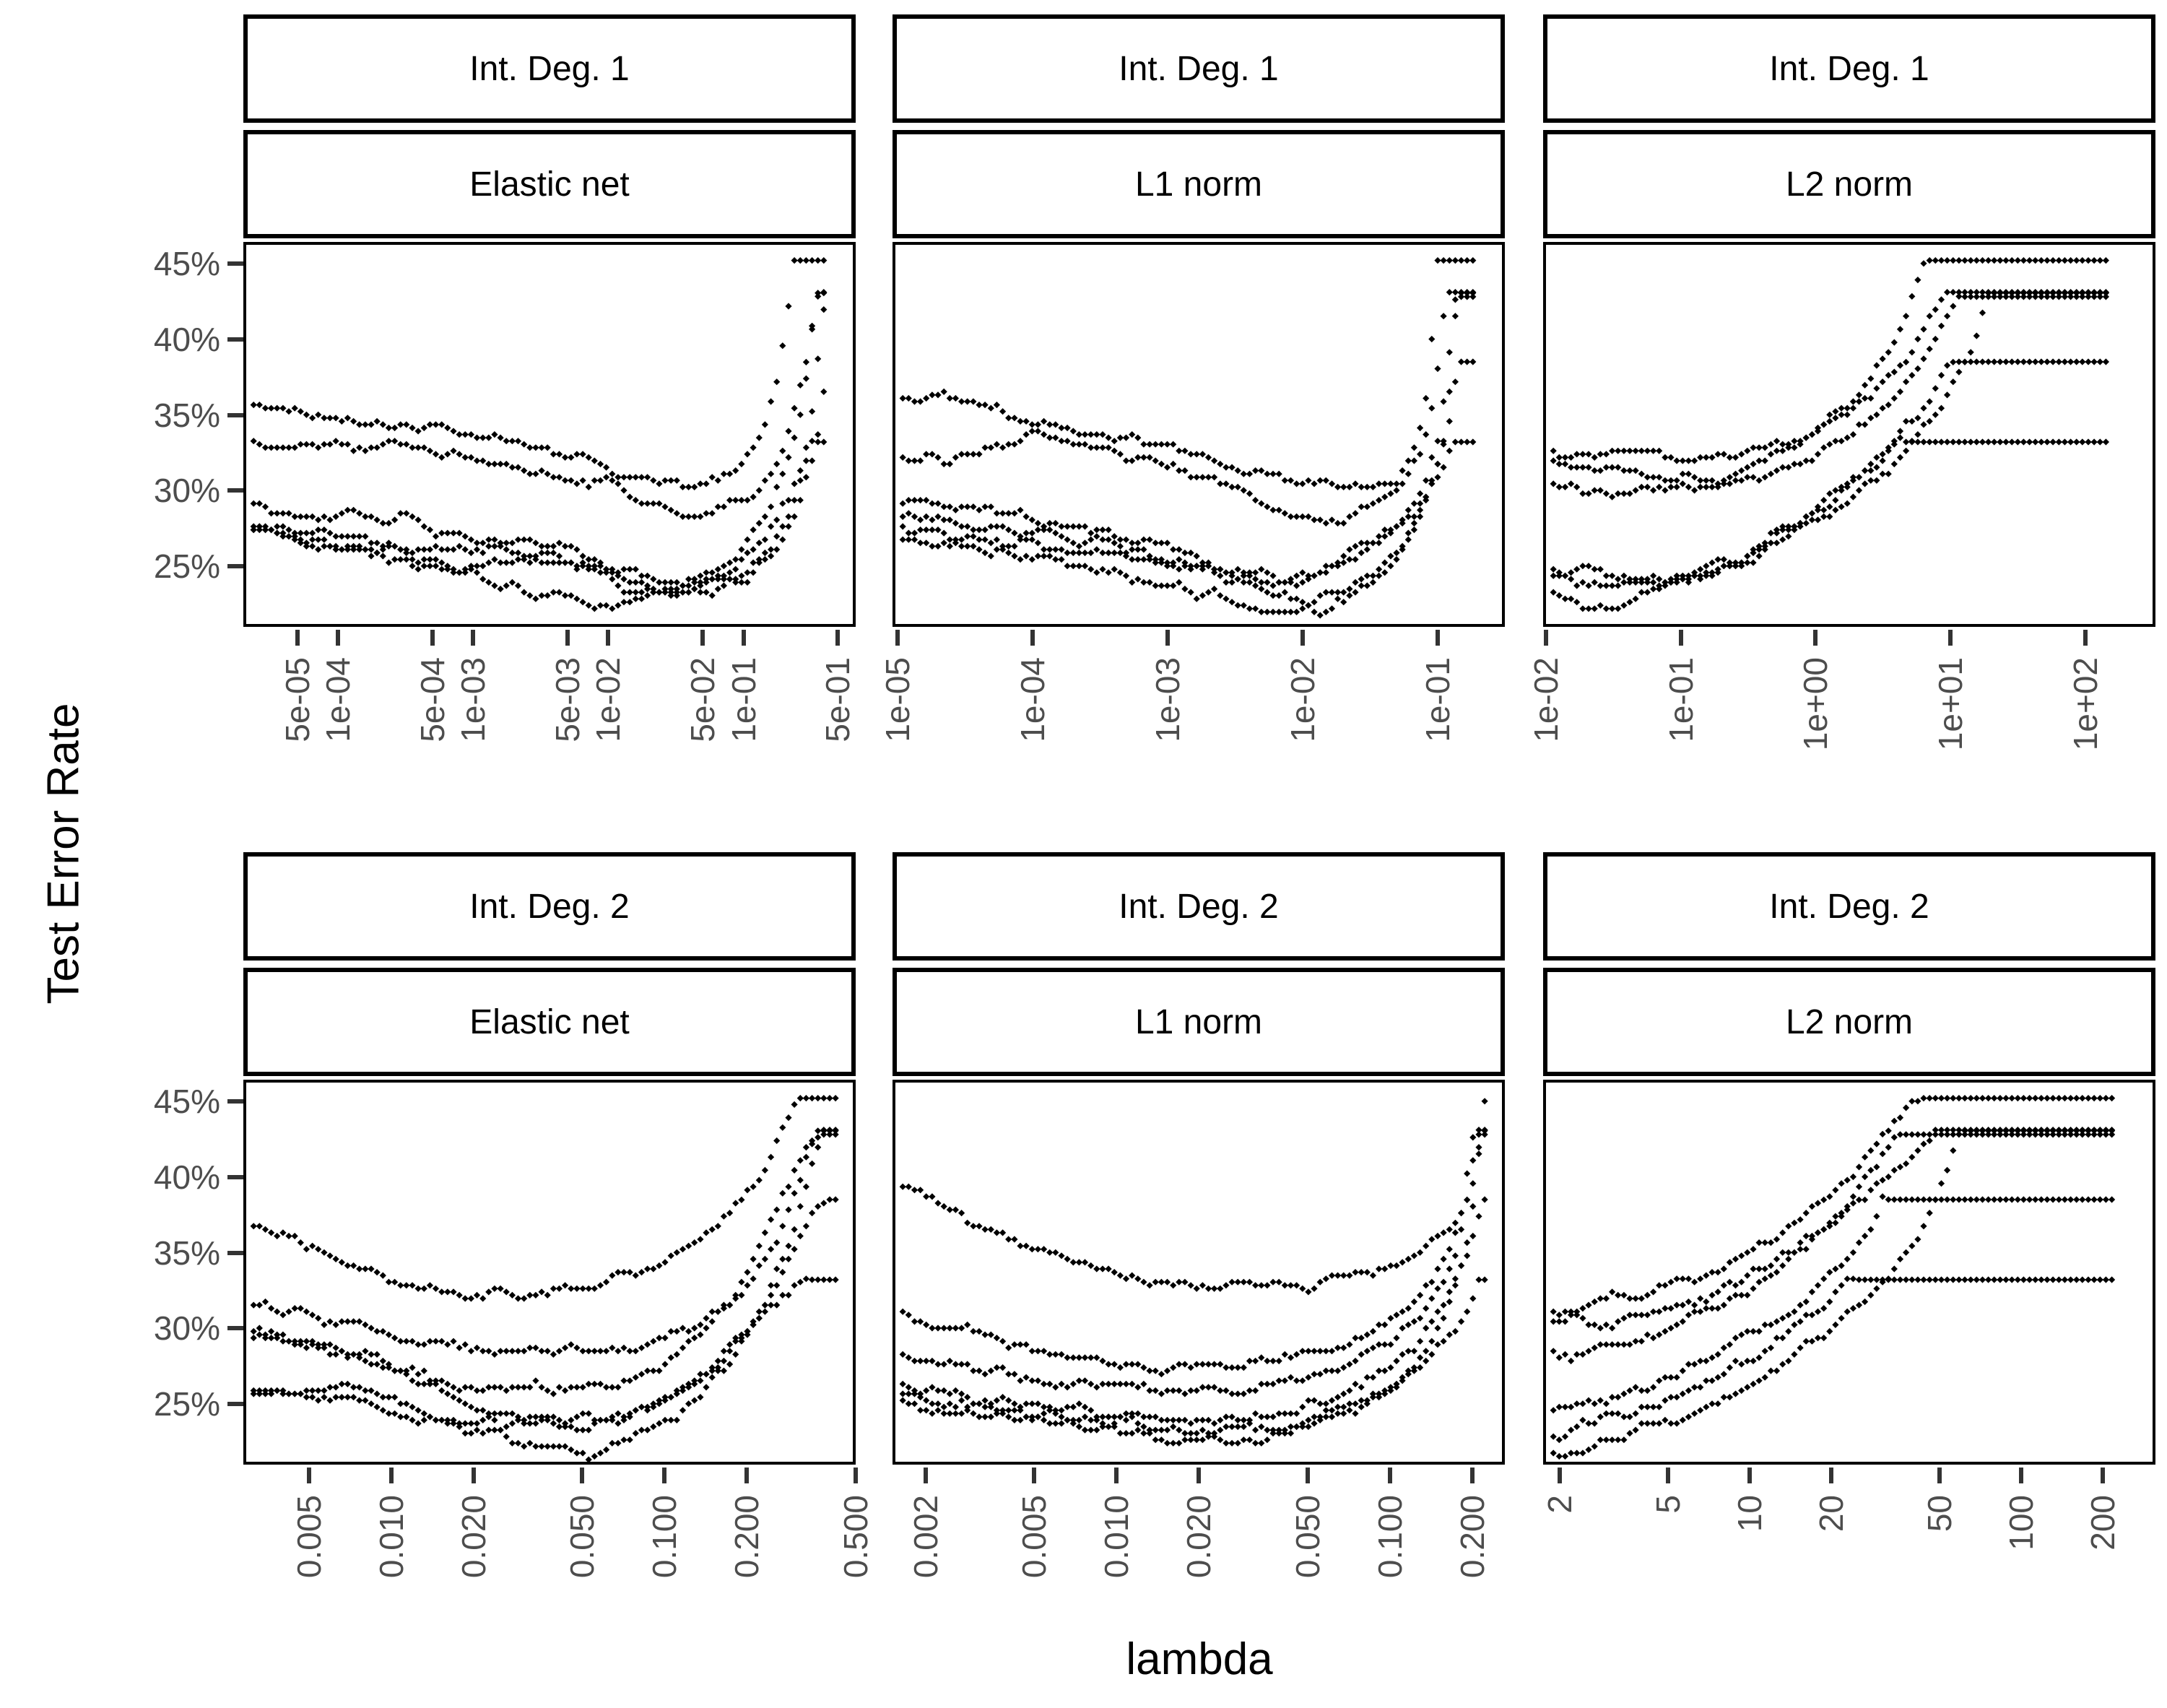 This screenshot has width=2167, height=1708. I want to click on x-tick-label: 5e-05, so click(297, 699).